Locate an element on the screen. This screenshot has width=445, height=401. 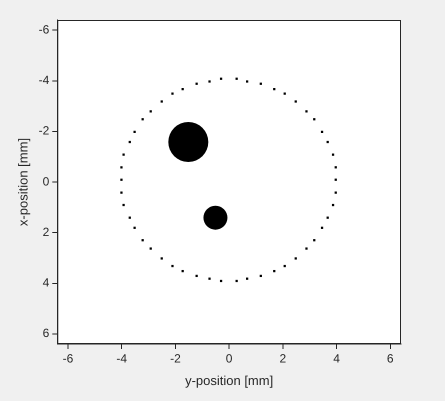
y-tick-label: 0 is located at coordinates (46, 181).